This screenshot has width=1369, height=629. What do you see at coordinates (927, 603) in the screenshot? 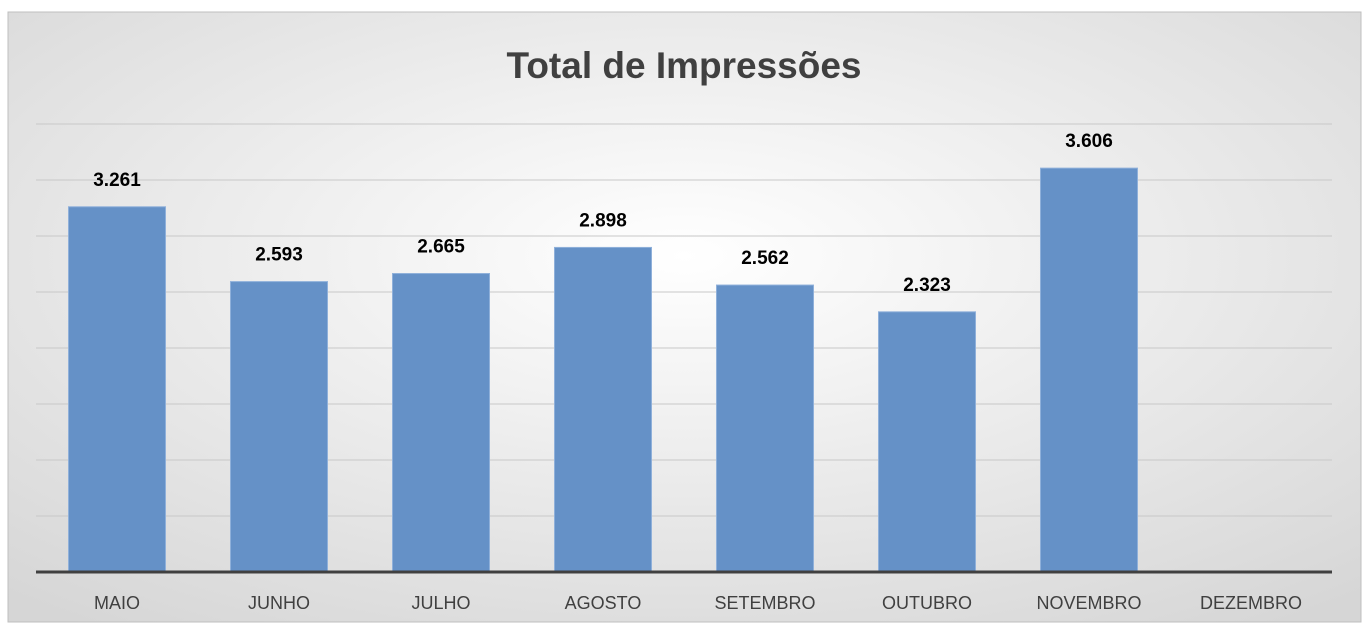
I see `x-tick-label: OUTUBRO` at bounding box center [927, 603].